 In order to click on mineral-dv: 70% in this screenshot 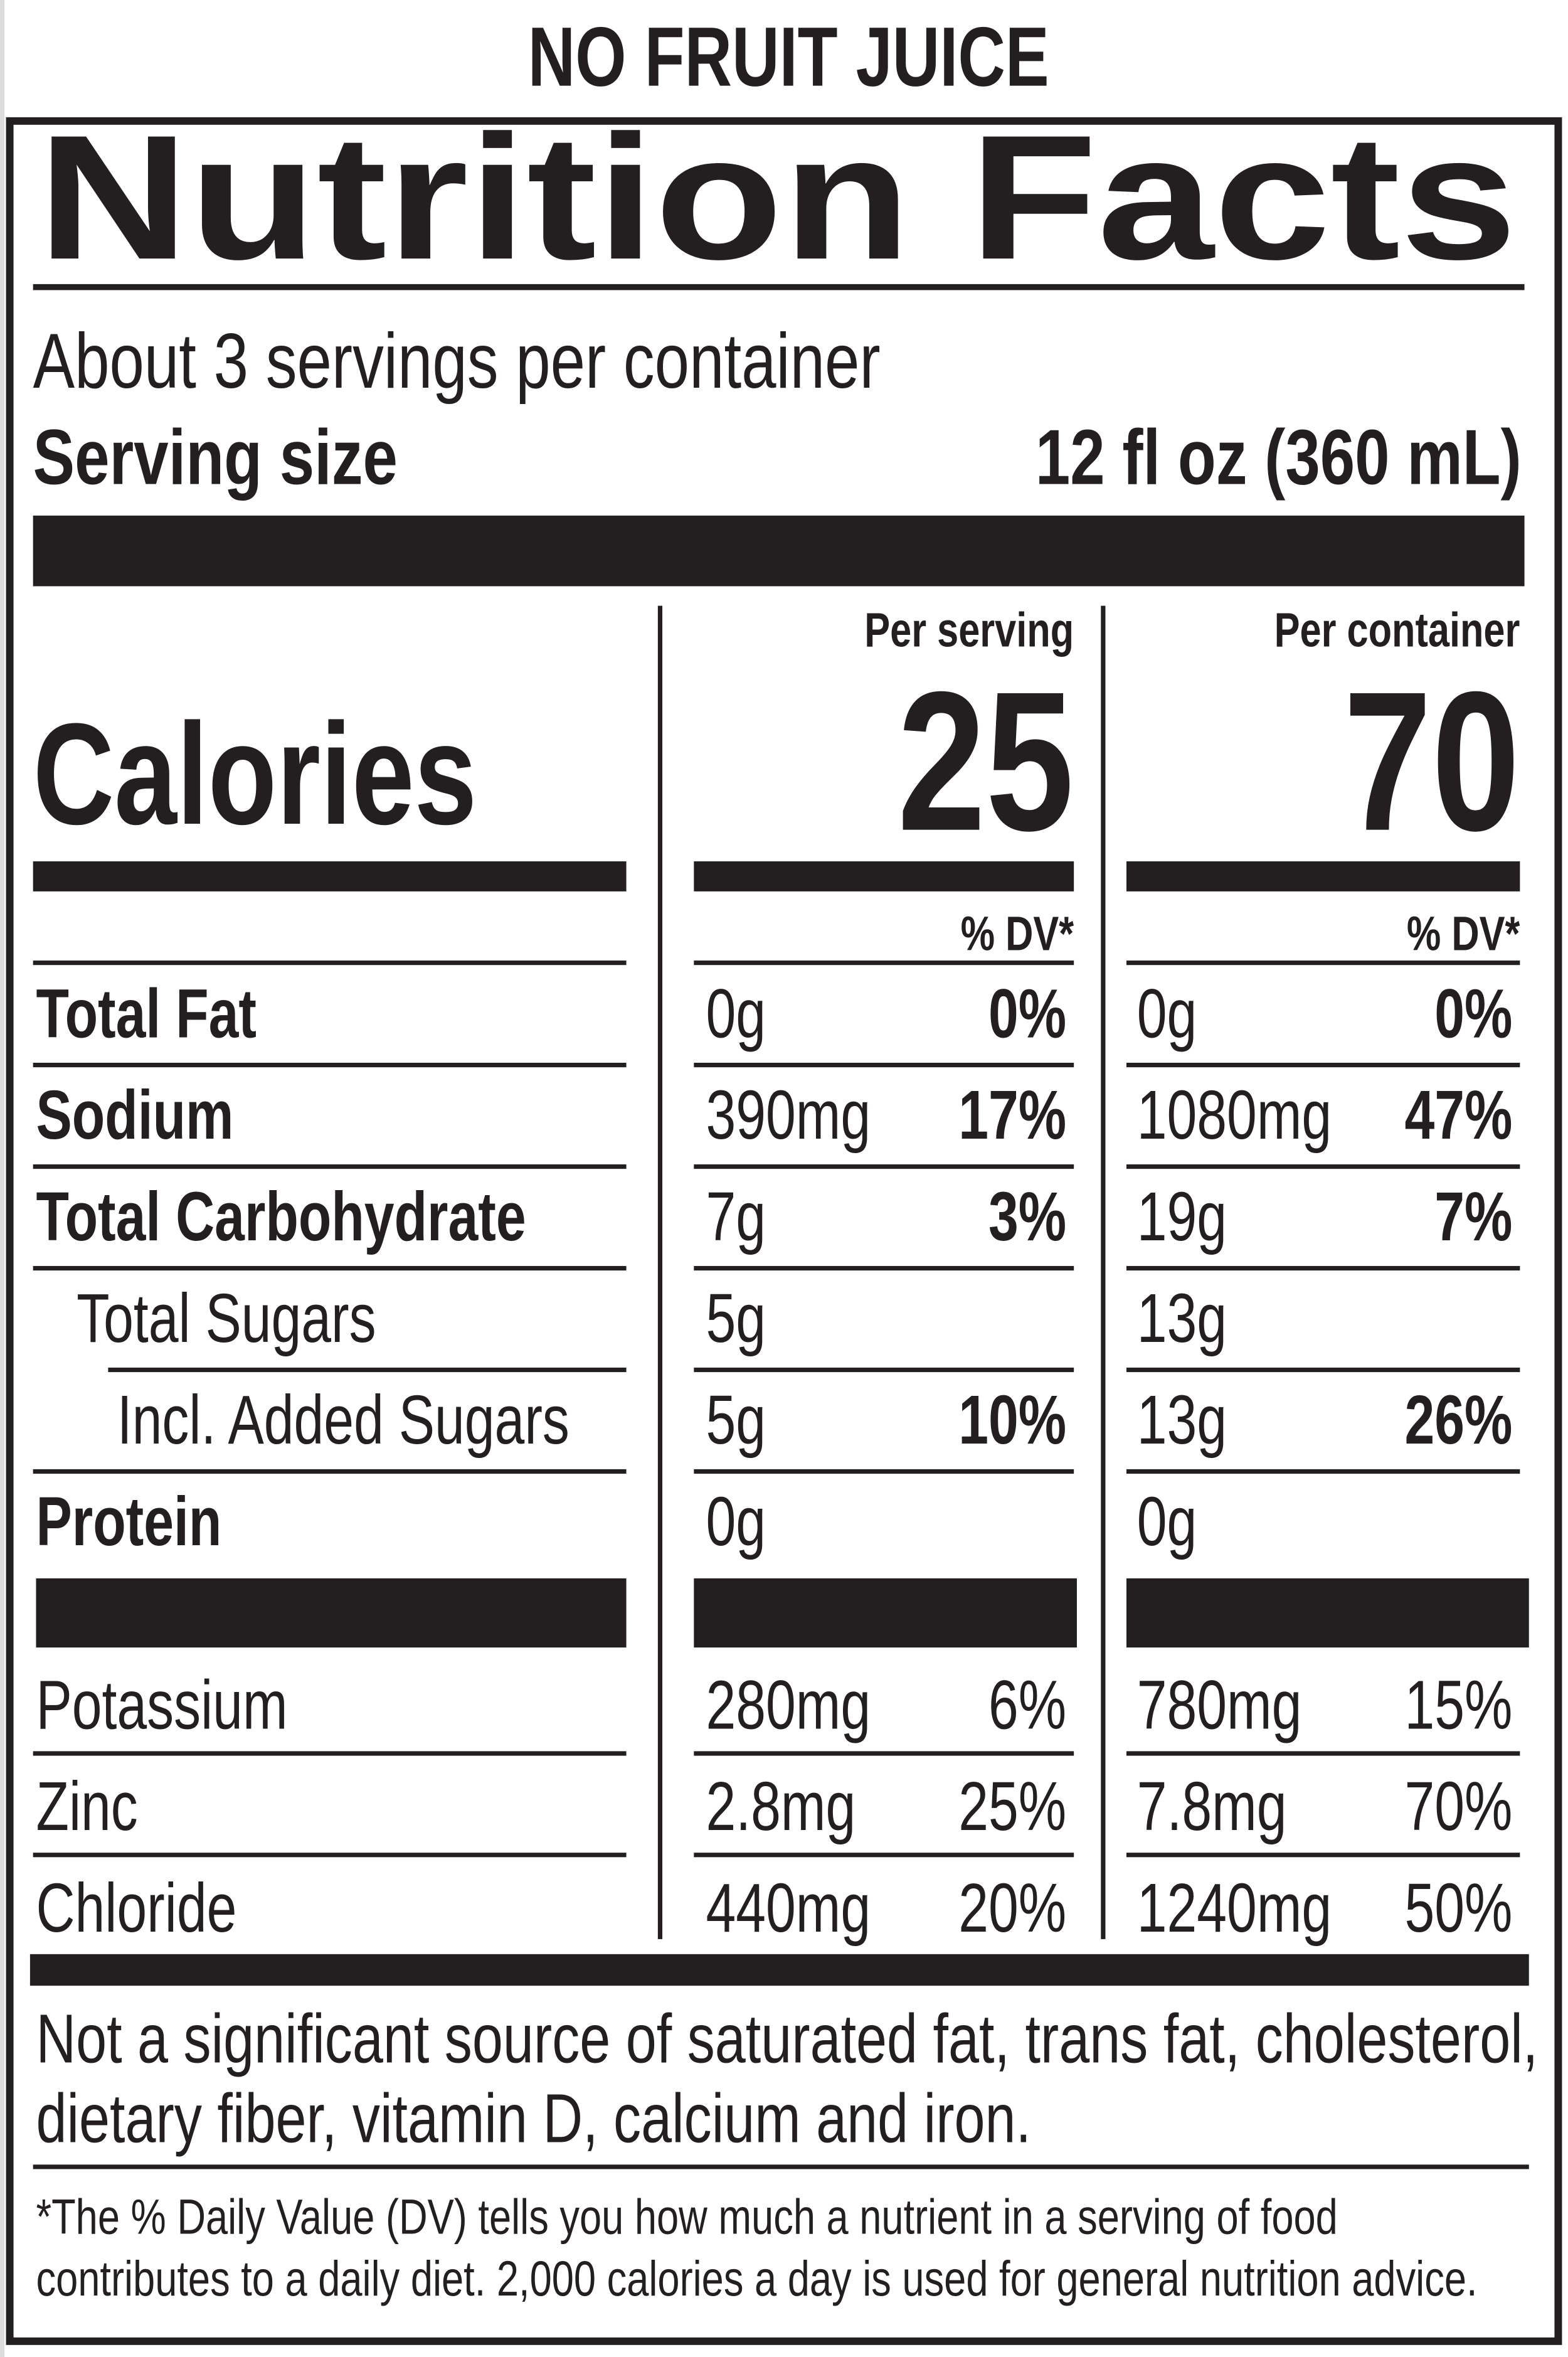, I will do `click(1458, 1806)`.